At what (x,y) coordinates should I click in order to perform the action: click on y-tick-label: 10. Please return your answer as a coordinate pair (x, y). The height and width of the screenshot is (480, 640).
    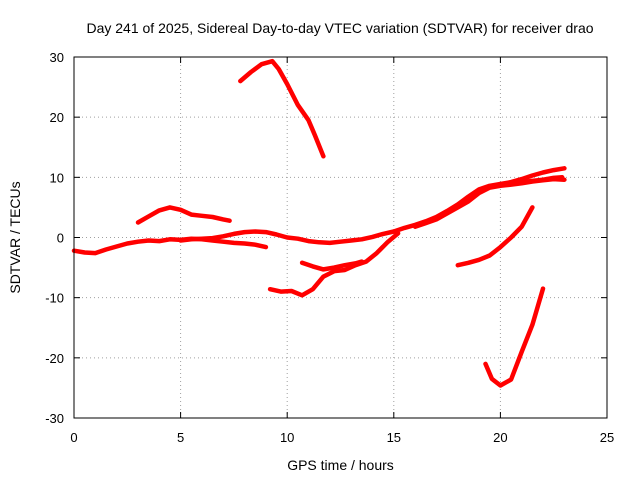
    Looking at the image, I should click on (57, 177).